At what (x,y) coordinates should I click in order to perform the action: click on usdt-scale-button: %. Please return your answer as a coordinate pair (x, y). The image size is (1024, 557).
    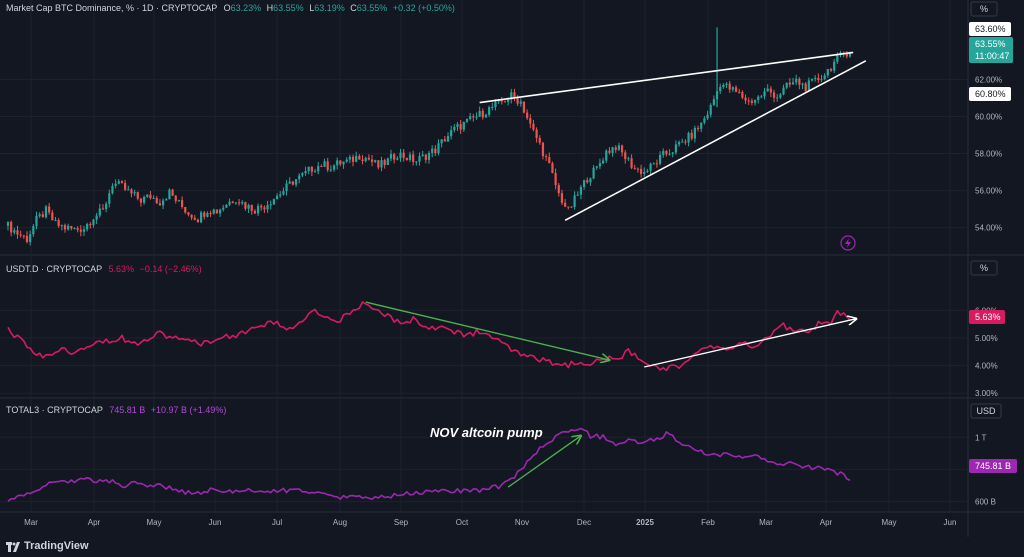
    Looking at the image, I should click on (984, 268).